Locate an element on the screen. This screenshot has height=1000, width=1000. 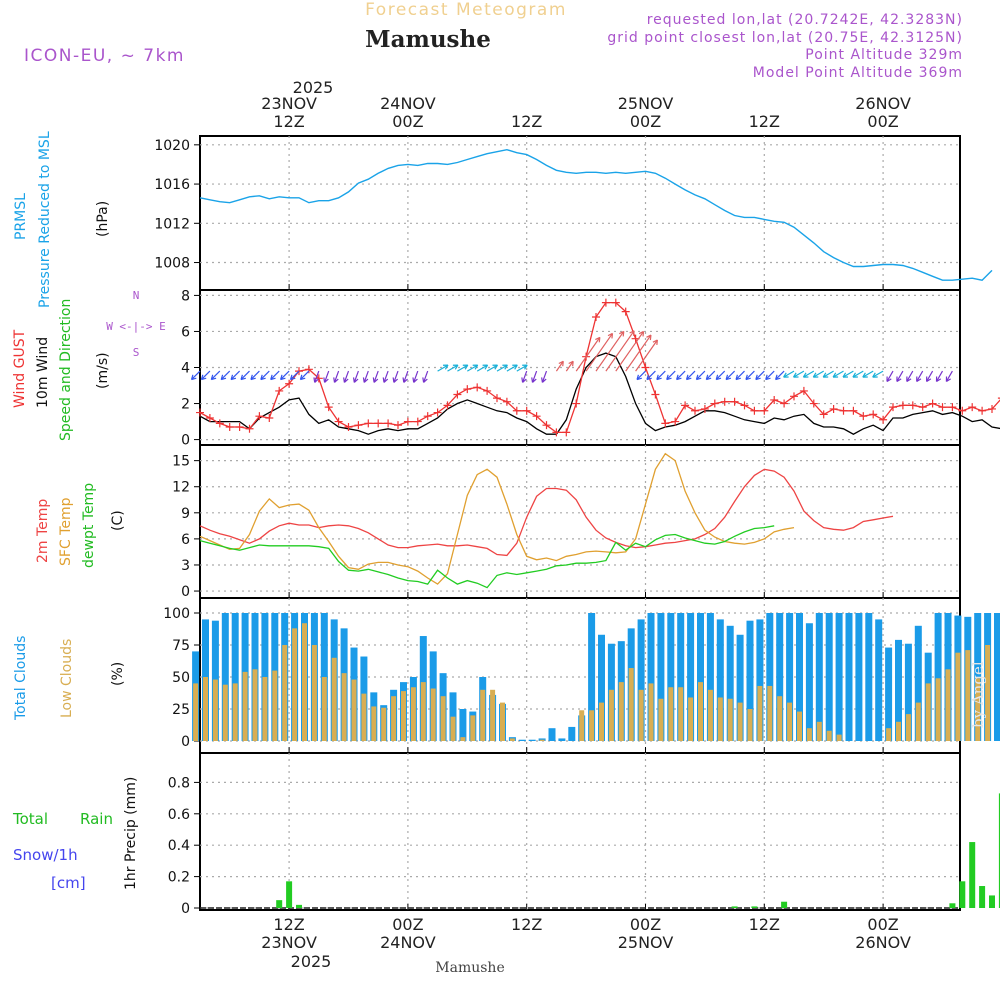
compass-north: N is located at coordinates (136, 295).